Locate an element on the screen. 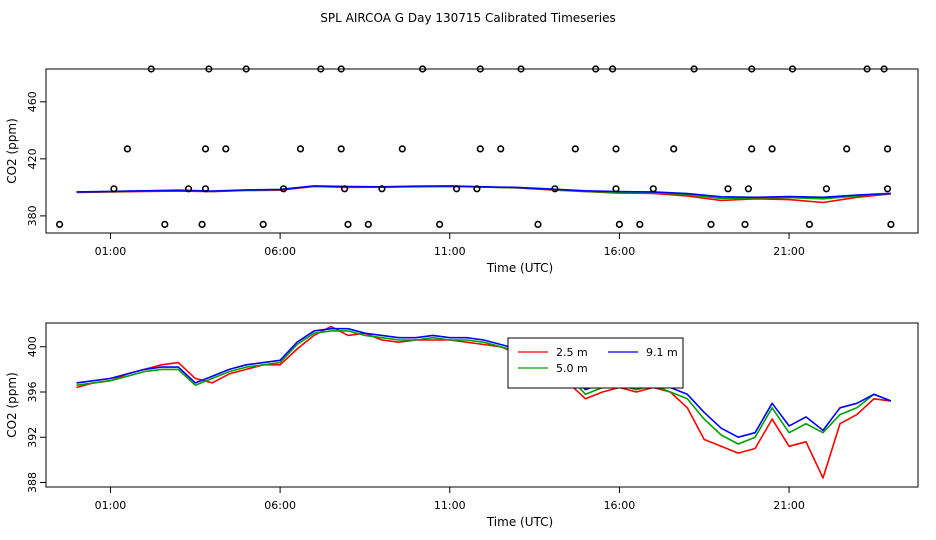  y-tick-label: 420 is located at coordinates (32, 158).